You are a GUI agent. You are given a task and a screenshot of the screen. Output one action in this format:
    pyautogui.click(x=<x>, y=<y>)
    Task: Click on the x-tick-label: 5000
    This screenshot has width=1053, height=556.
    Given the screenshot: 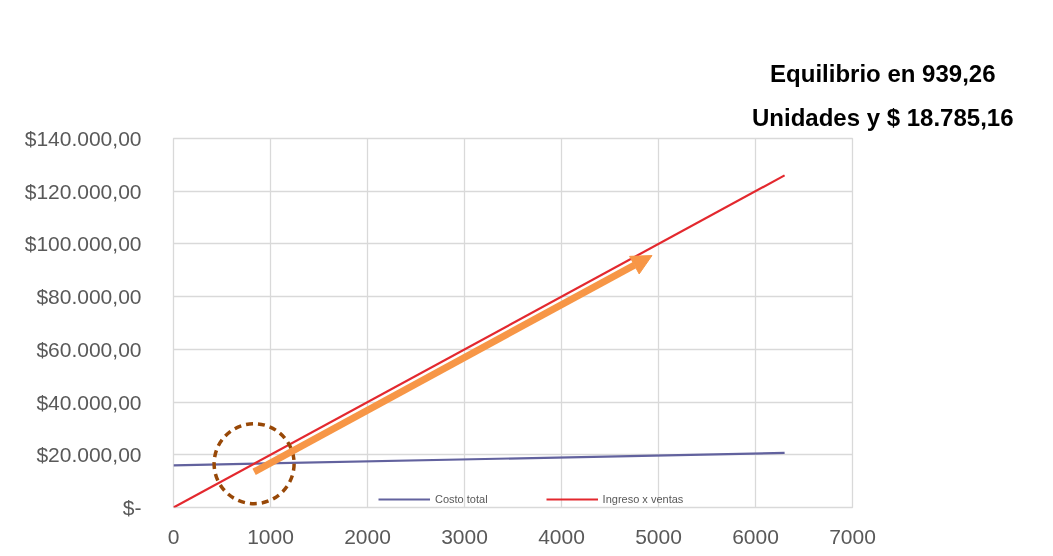 What is the action you would take?
    pyautogui.click(x=658, y=536)
    